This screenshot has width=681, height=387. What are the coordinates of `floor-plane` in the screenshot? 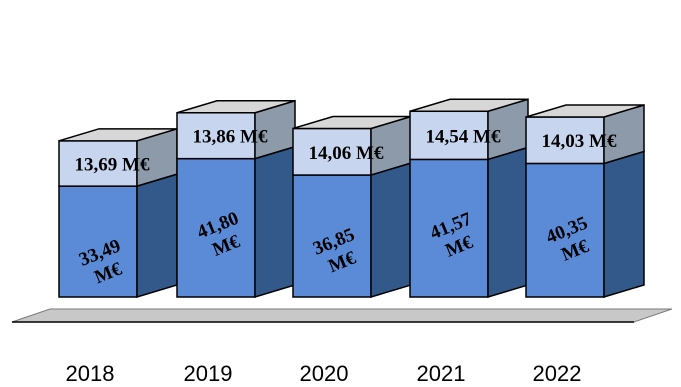 It's located at (342, 315).